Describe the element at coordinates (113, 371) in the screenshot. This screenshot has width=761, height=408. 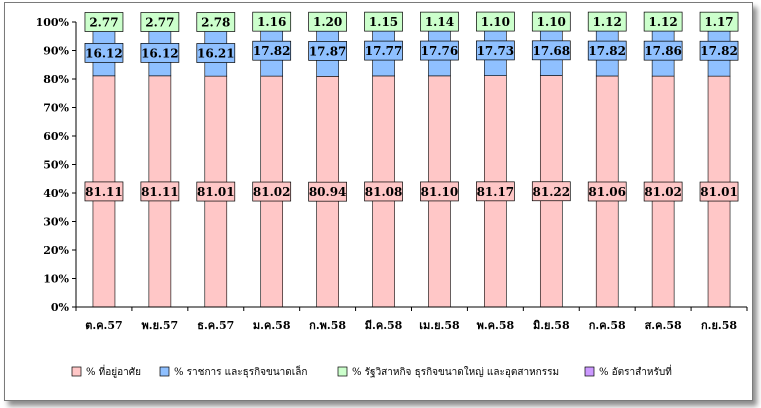
I see `legend-label: % ที่อยู่อาศัย` at that location.